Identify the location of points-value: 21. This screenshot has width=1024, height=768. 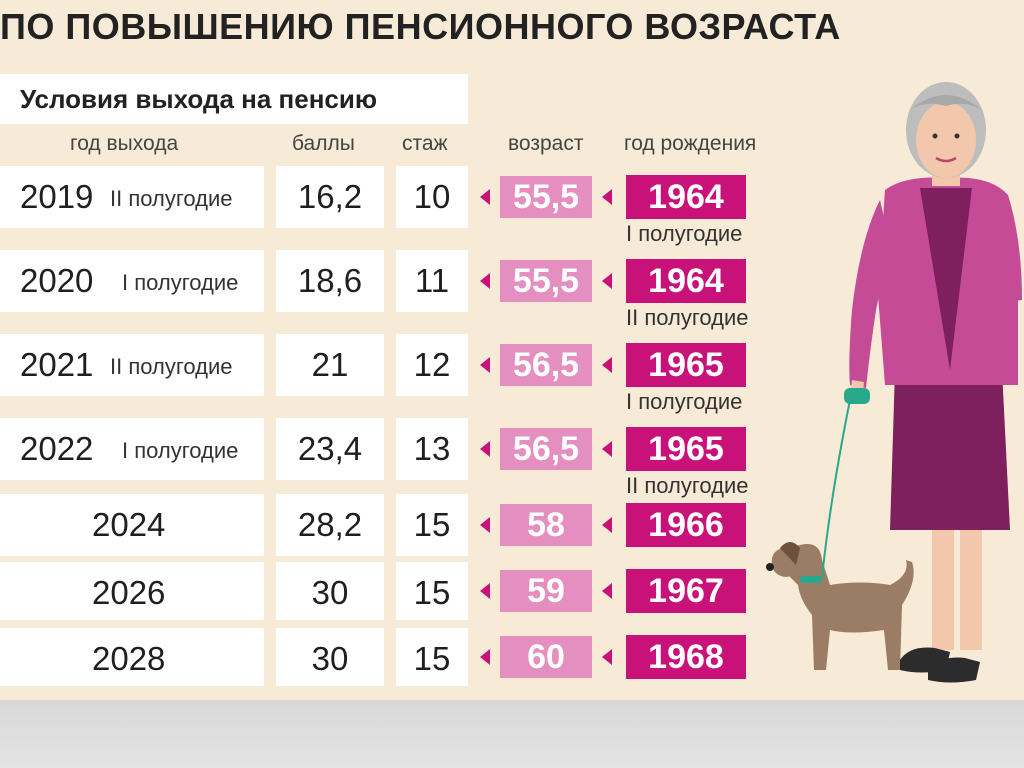
(330, 364).